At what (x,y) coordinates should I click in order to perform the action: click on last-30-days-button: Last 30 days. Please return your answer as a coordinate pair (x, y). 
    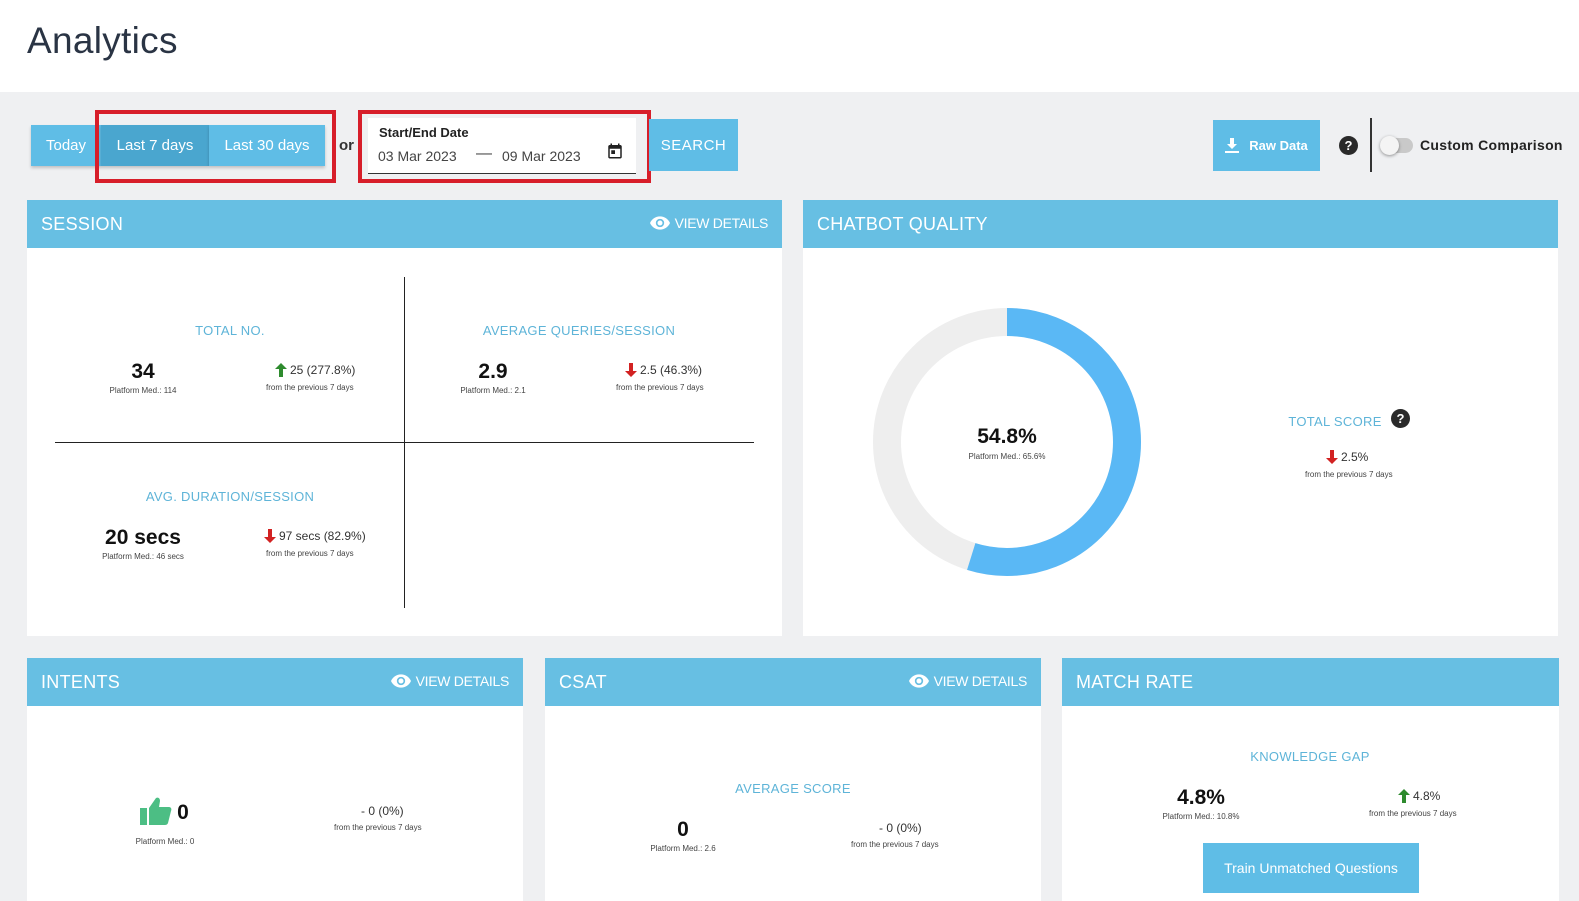
    Looking at the image, I should click on (267, 145).